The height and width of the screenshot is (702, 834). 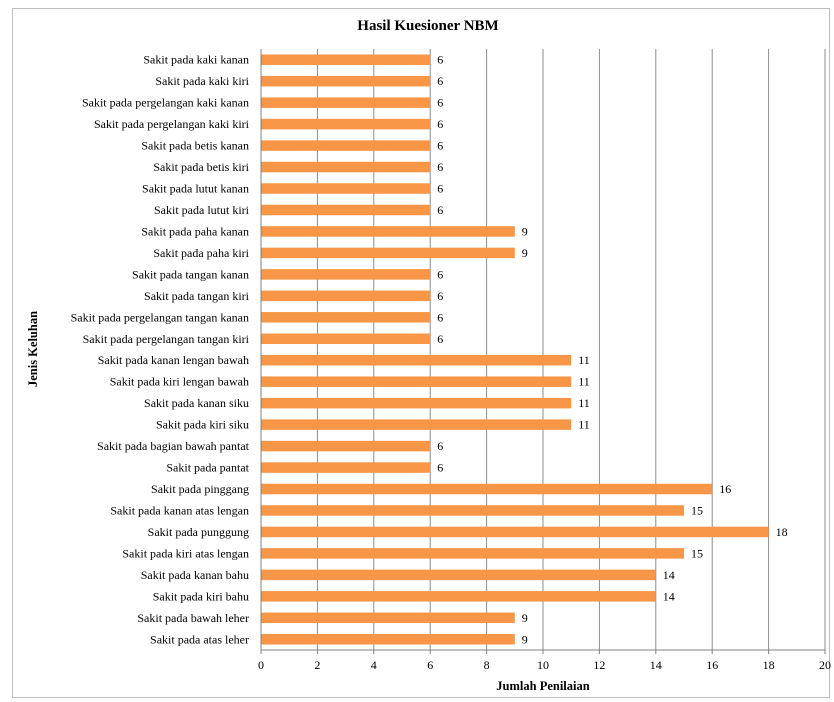 What do you see at coordinates (196, 60) in the screenshot?
I see `category-label: Sakit pada kaki kanan` at bounding box center [196, 60].